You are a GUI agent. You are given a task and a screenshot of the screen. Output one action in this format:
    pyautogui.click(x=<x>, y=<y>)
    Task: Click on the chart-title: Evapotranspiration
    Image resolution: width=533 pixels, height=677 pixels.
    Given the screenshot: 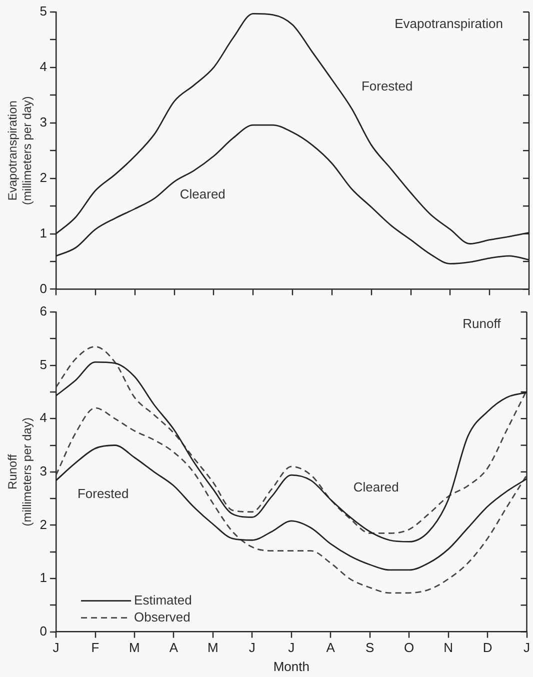 What is the action you would take?
    pyautogui.click(x=448, y=24)
    